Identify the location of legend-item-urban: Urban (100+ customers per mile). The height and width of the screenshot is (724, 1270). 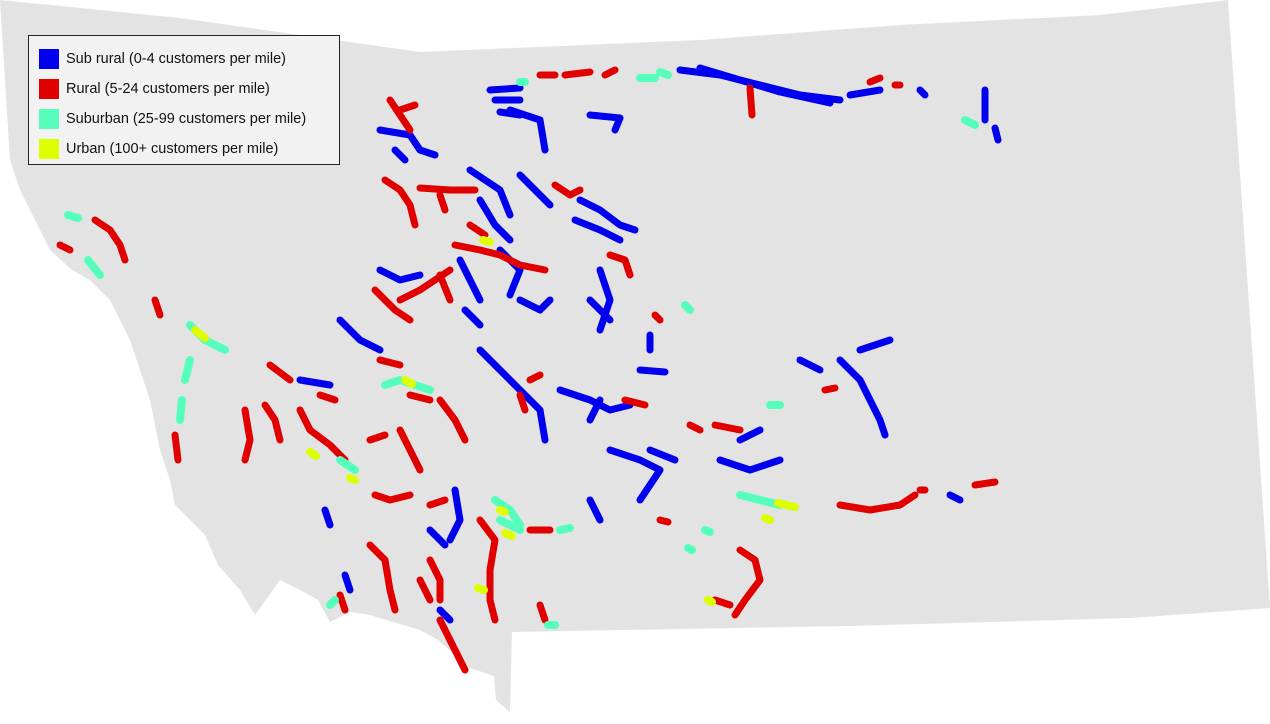
(189, 149).